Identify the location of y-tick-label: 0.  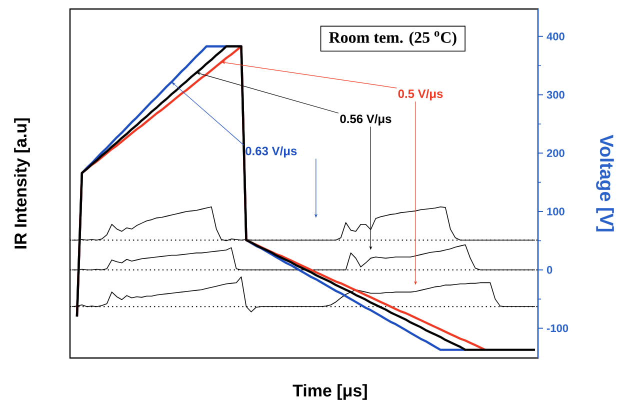
(549, 270).